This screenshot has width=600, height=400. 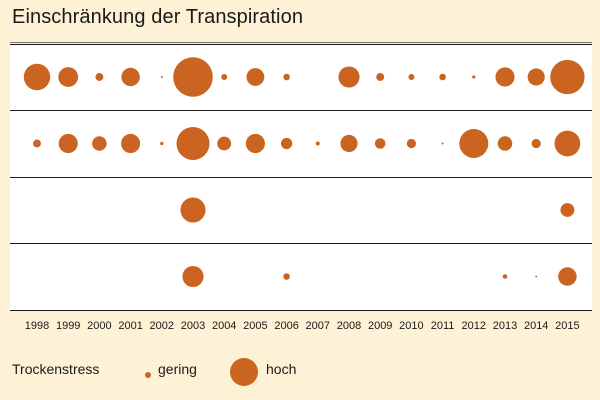 I want to click on x-tick-label: 2005, so click(x=255, y=326).